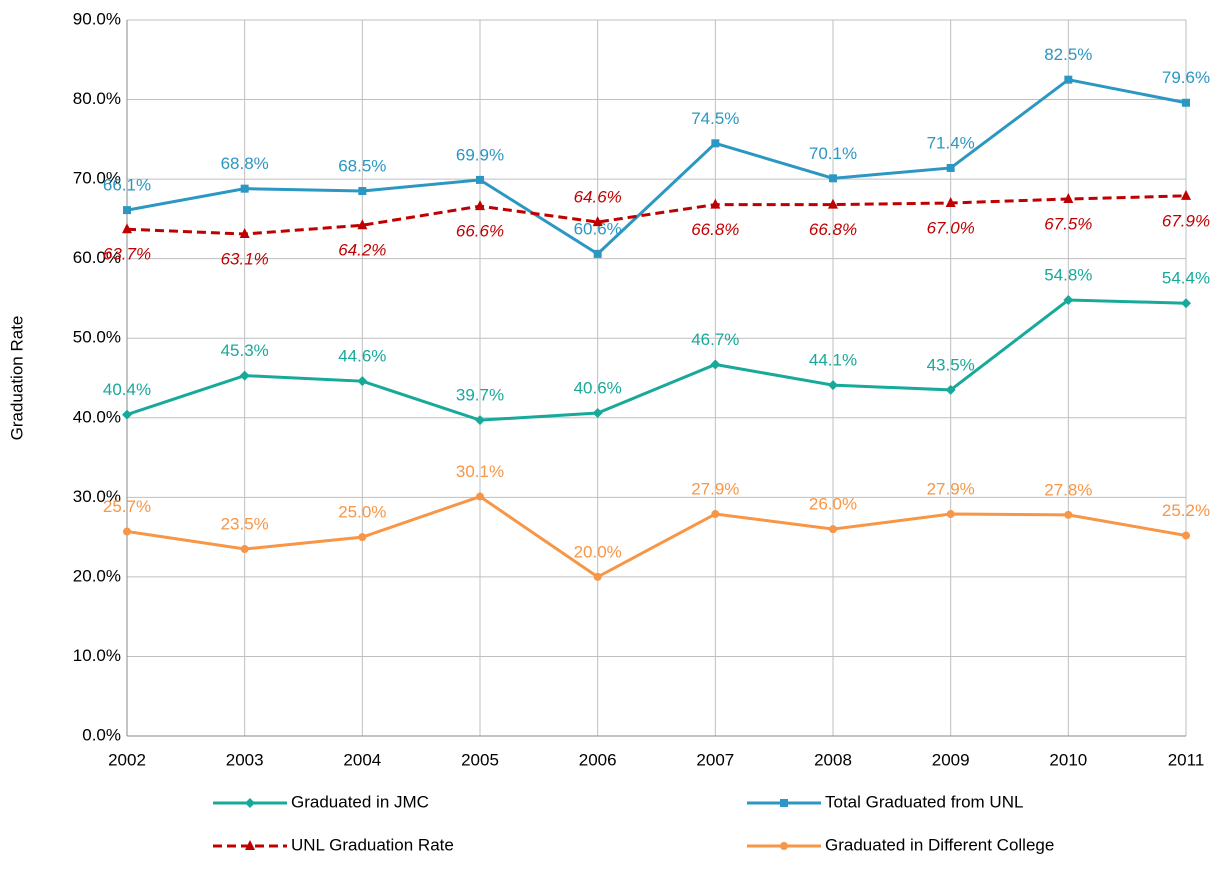 The image size is (1225, 889). I want to click on legend-label: UNL Graduation Rate, so click(372, 844).